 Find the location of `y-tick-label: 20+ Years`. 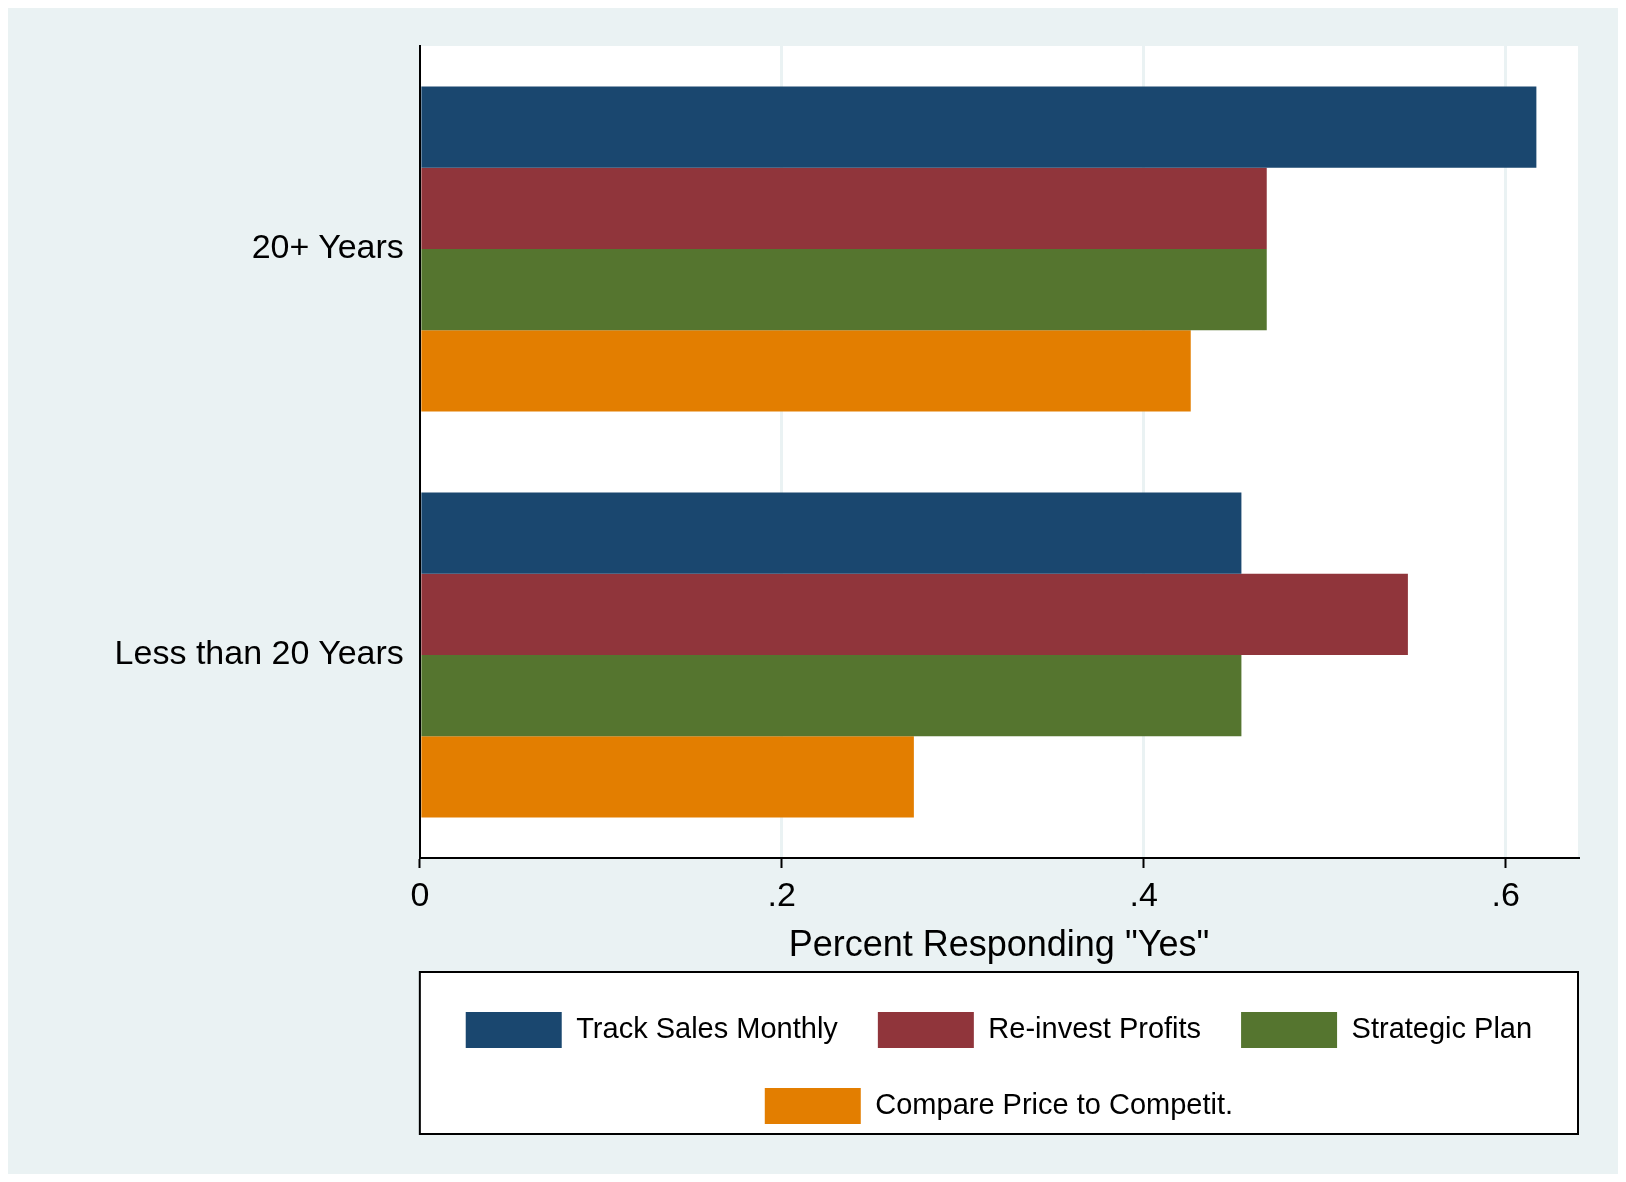

y-tick-label: 20+ Years is located at coordinates (327, 246).